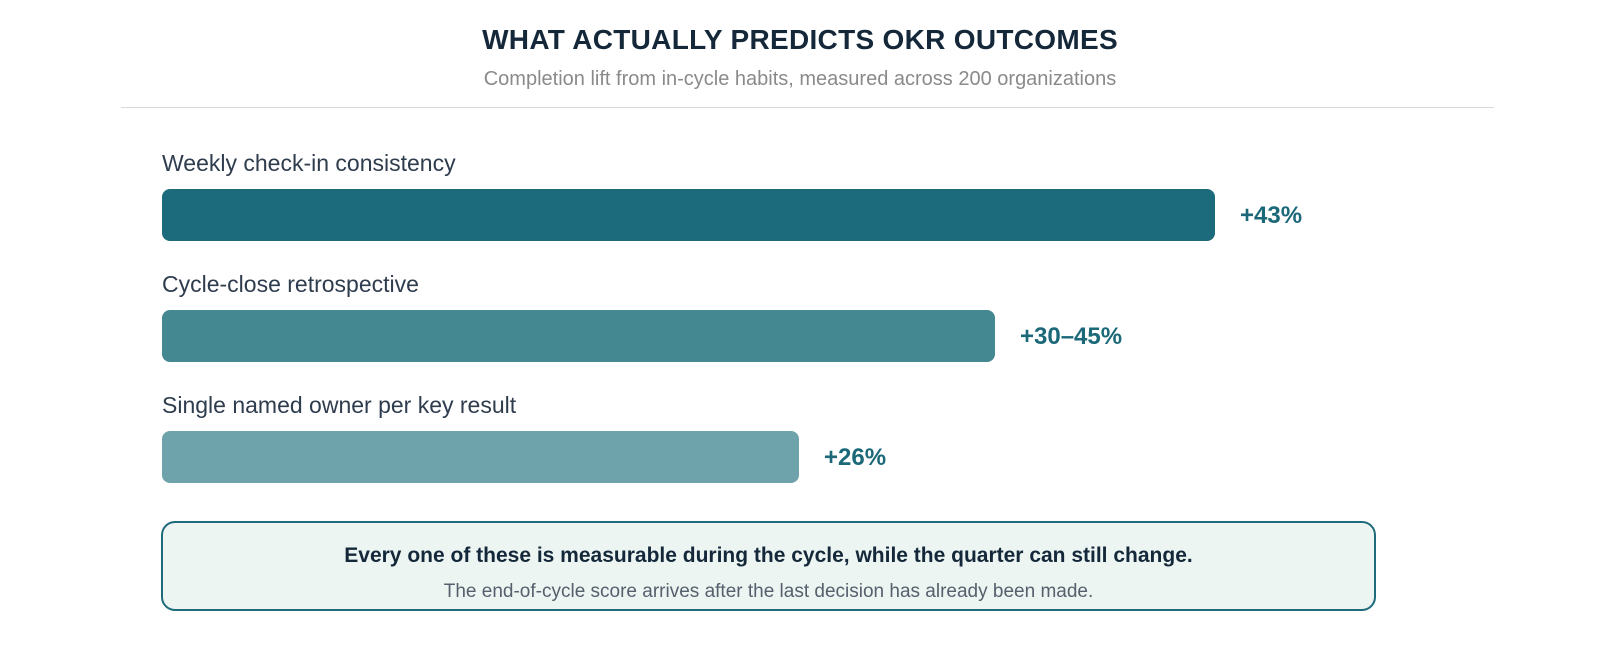 This screenshot has height=660, width=1600. I want to click on bar-label: Cycle-close retrospective, so click(290, 284).